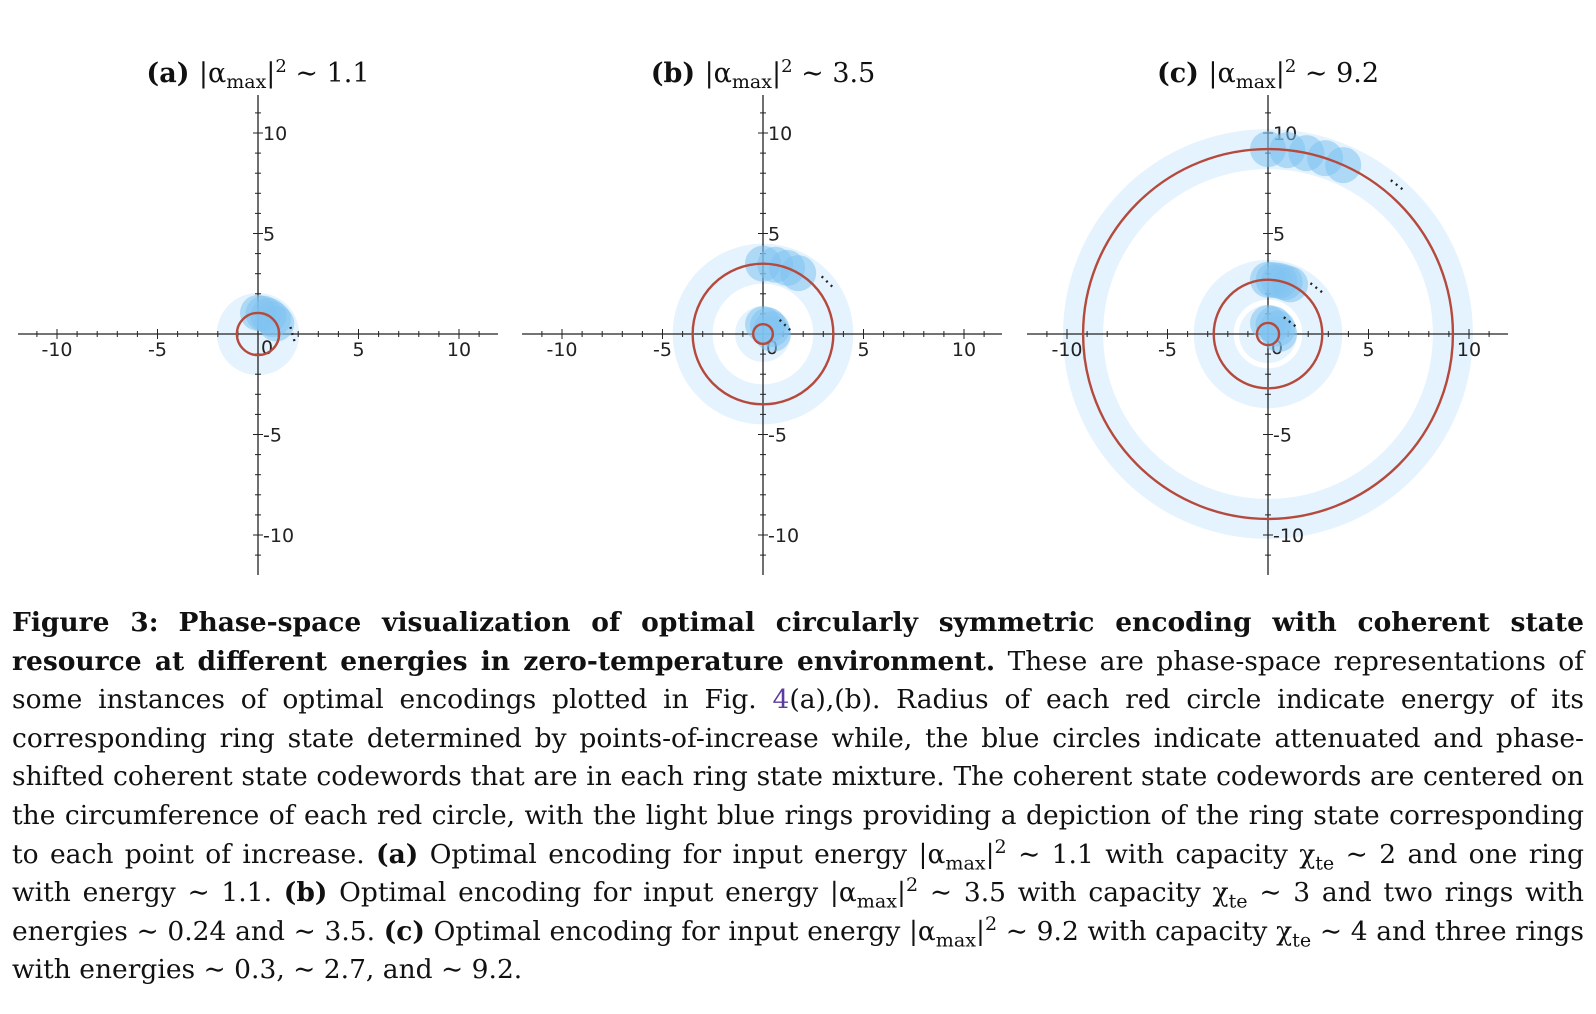 This screenshot has width=1596, height=1014. Describe the element at coordinates (798, 873) in the screenshot. I see `caption-a-text4: ∼ 2 and one ring with energy ∼ 1.1.` at that location.